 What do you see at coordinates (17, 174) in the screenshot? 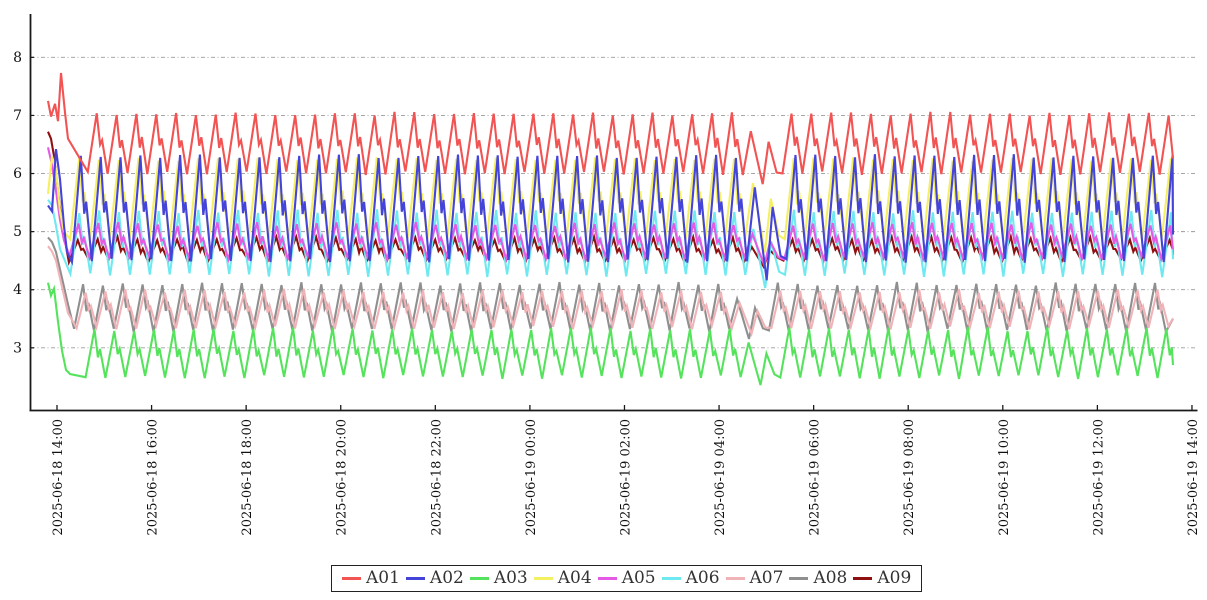
I see `y-tick-label: 6` at bounding box center [17, 174].